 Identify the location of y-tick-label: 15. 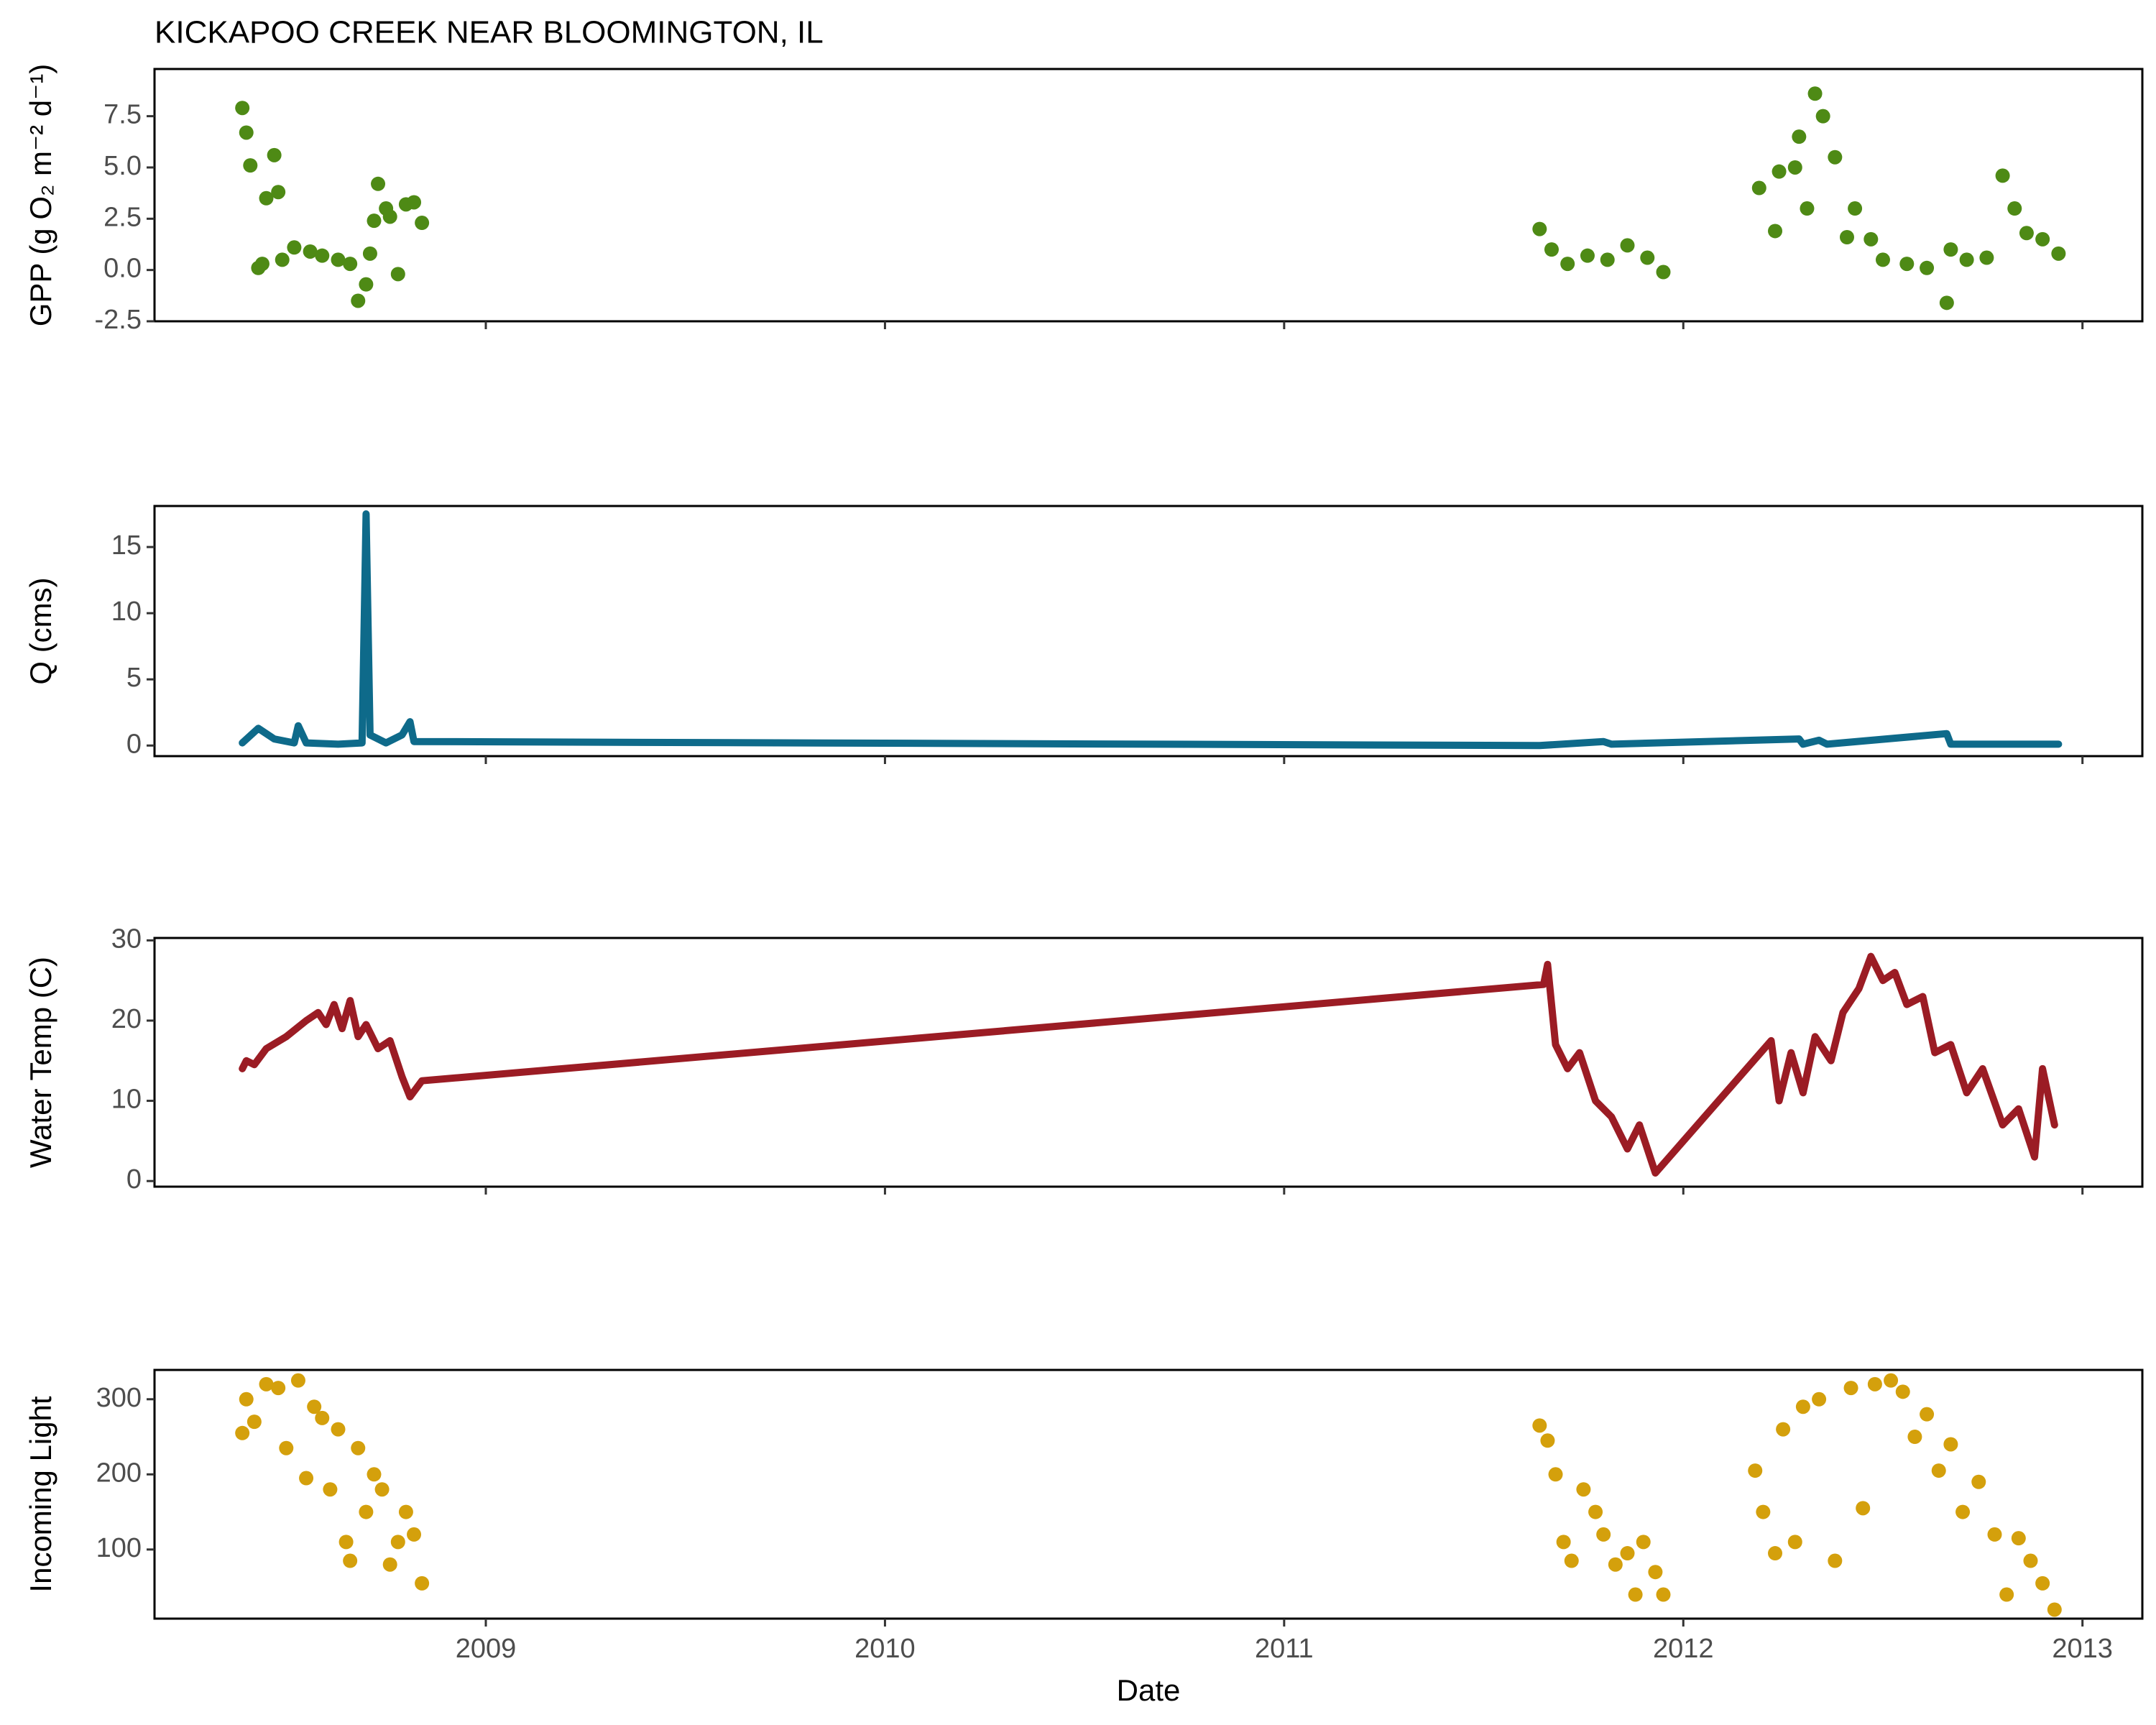
(126, 545).